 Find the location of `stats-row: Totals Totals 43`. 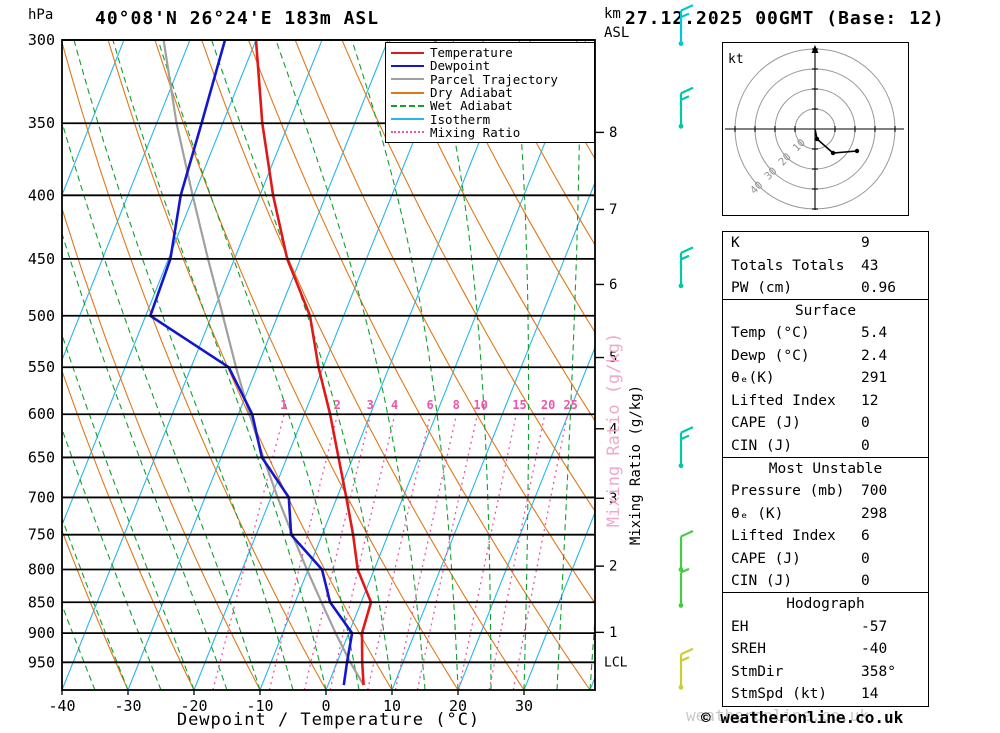

stats-row: Totals Totals 43 is located at coordinates (825, 266).